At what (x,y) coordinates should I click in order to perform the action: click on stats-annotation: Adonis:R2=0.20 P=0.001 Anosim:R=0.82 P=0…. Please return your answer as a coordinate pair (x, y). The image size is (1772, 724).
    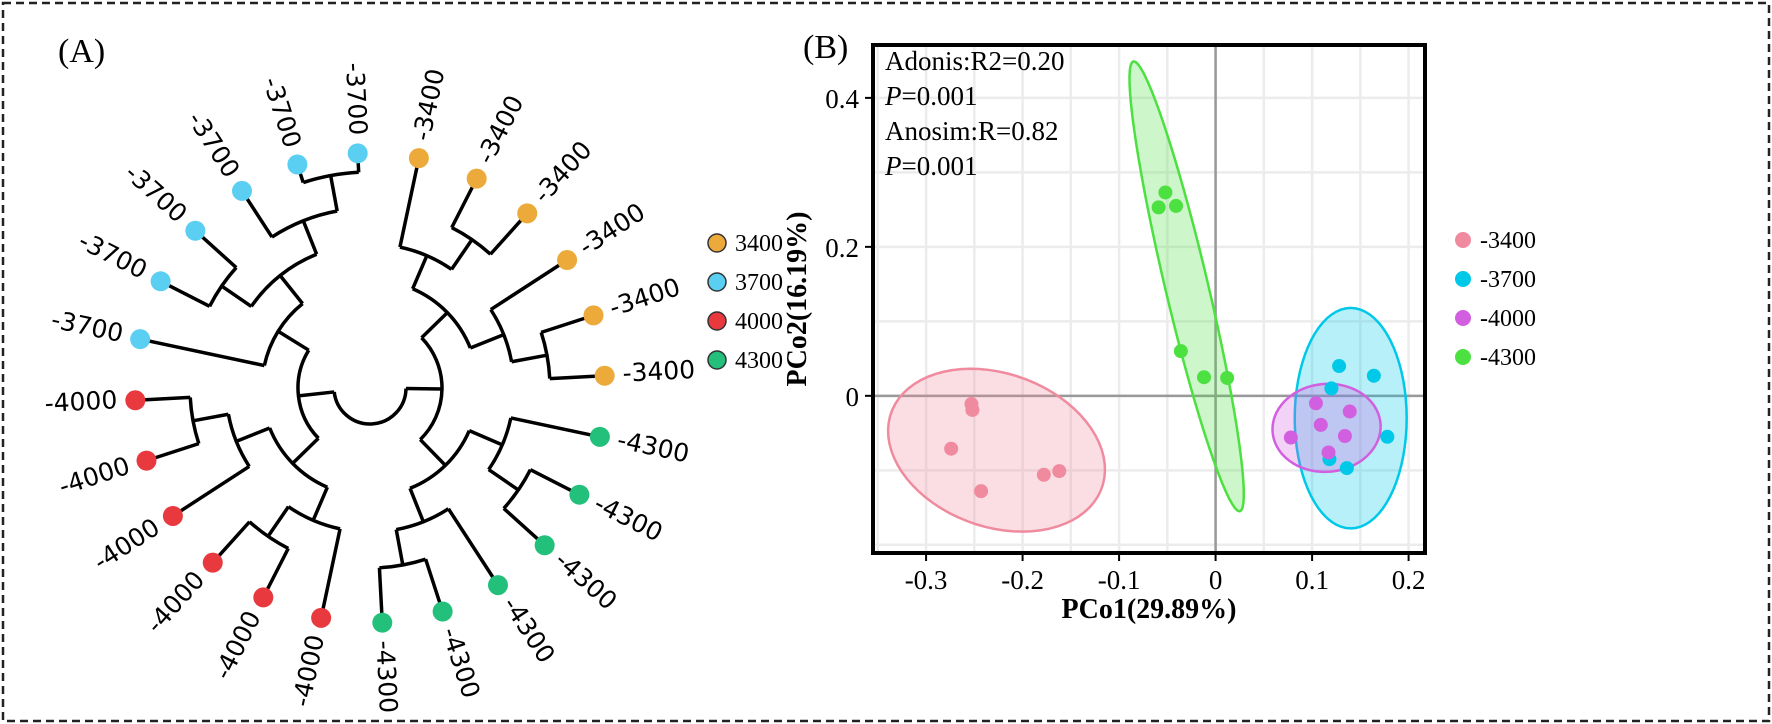
    Looking at the image, I should click on (974, 113).